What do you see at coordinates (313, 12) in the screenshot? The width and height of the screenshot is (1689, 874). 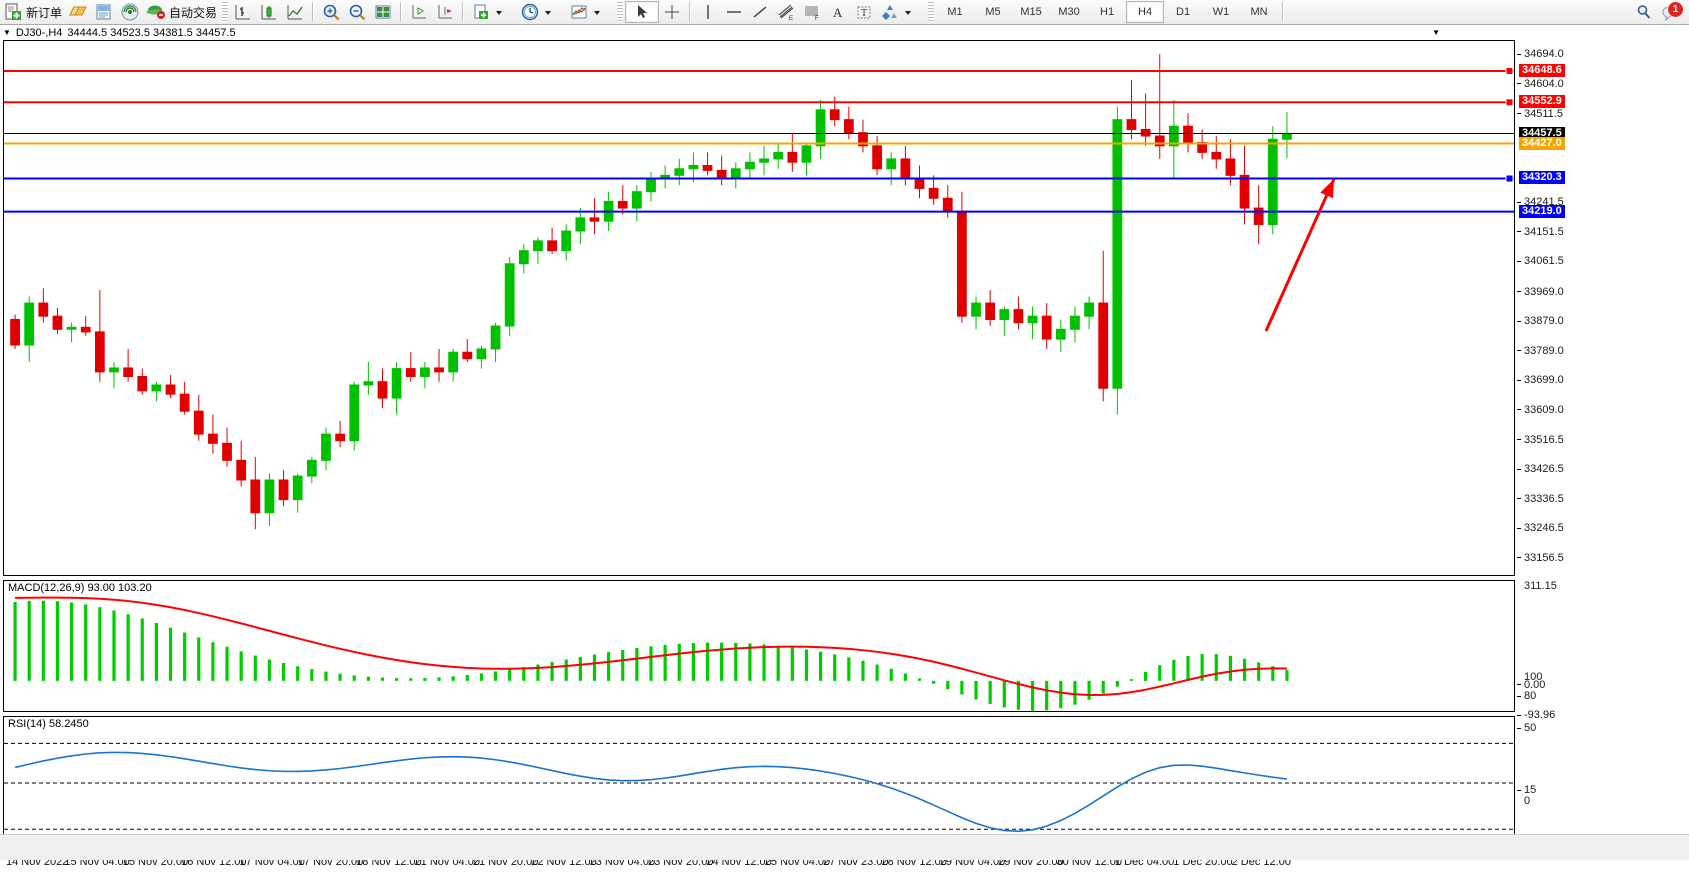 I see `toolbar-separator` at bounding box center [313, 12].